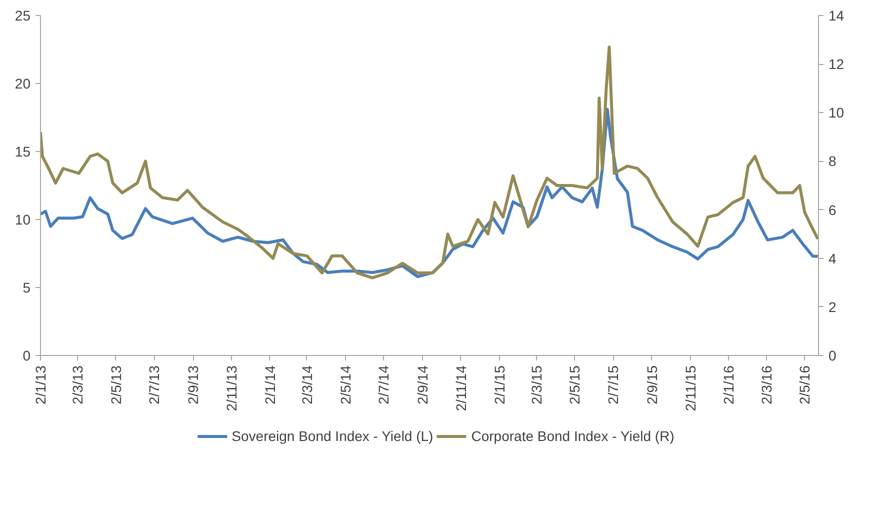 The height and width of the screenshot is (521, 881). What do you see at coordinates (832, 258) in the screenshot?
I see `y2-tick-label: 4` at bounding box center [832, 258].